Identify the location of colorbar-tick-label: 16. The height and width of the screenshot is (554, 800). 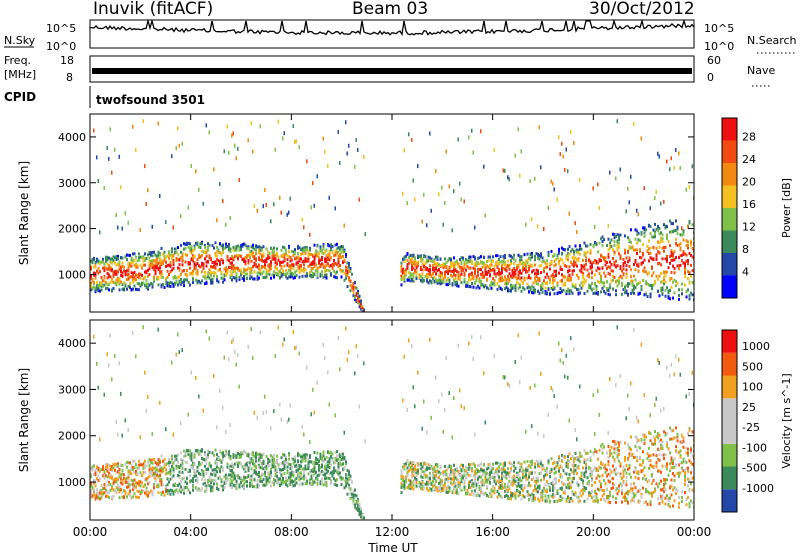
(749, 204).